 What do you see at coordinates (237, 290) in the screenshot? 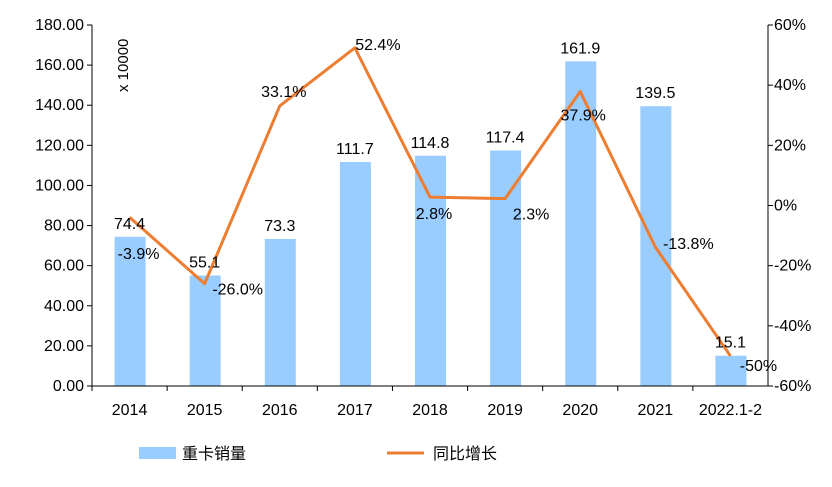
I see `growth-value-label: -26.0%` at bounding box center [237, 290].